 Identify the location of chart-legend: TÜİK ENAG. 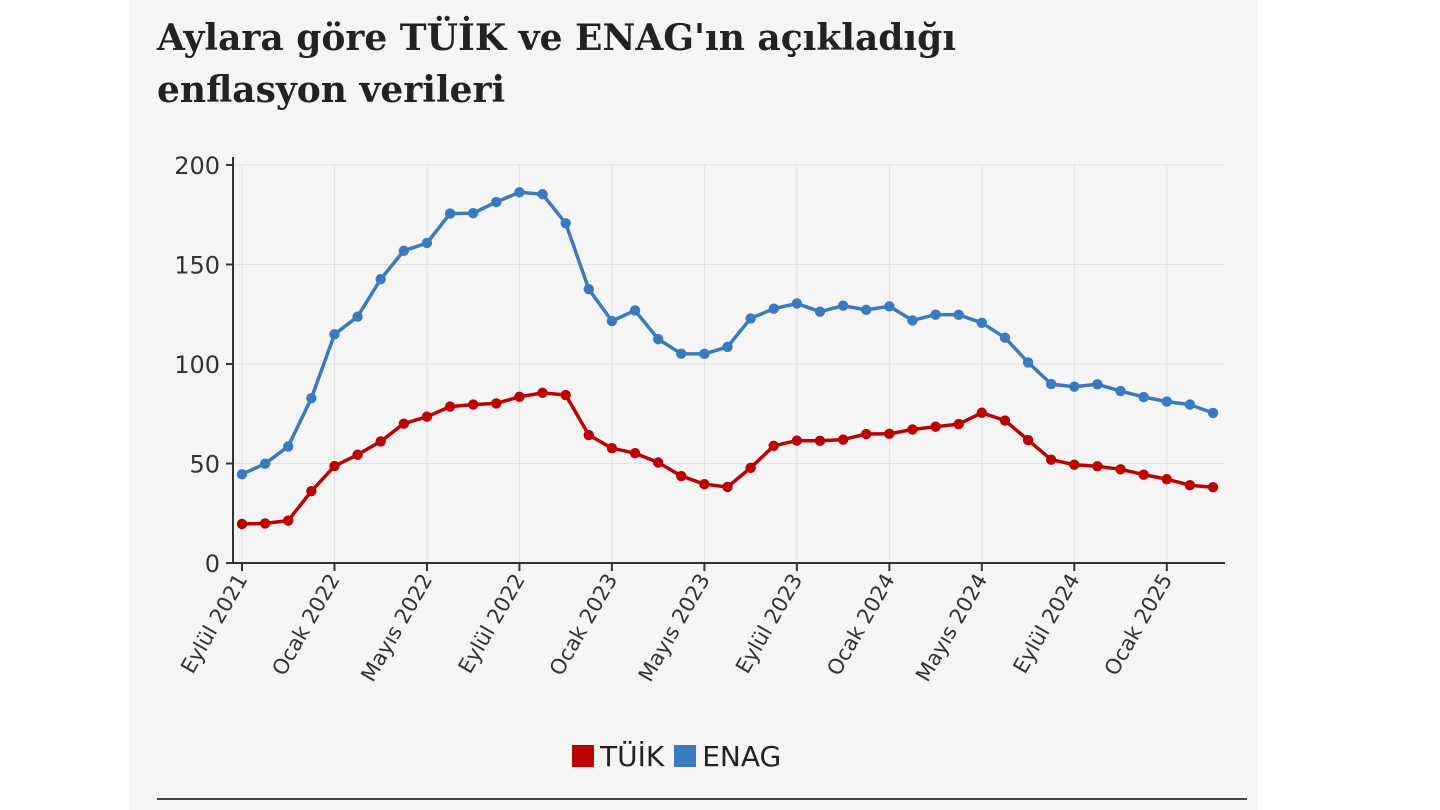
(681, 756).